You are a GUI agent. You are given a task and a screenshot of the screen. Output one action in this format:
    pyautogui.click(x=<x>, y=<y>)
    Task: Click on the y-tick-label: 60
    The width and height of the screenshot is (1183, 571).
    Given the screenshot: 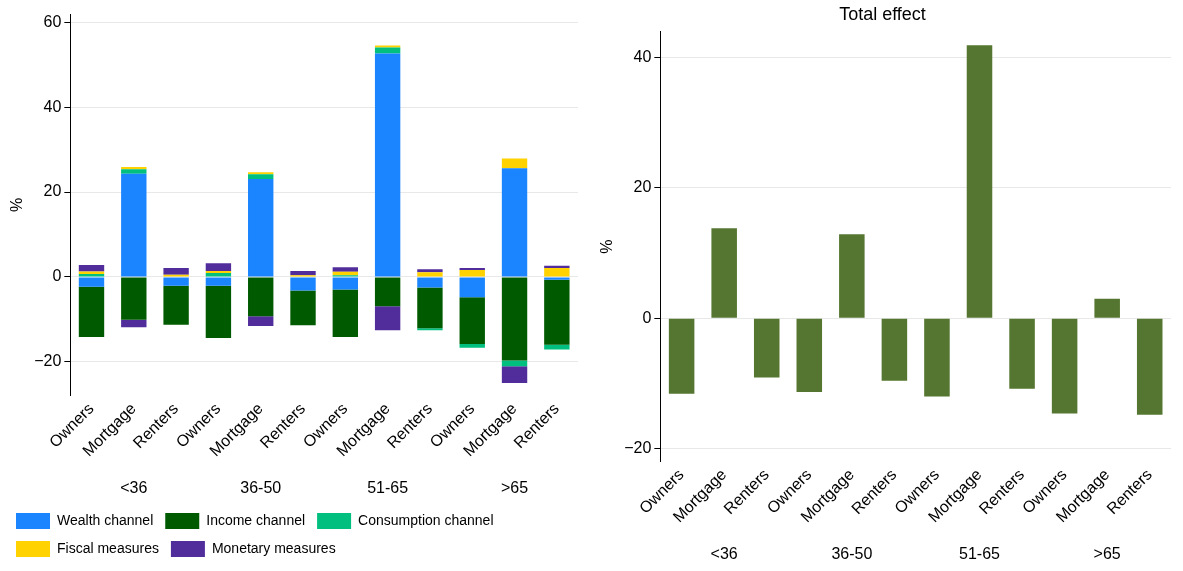 What is the action you would take?
    pyautogui.click(x=52, y=21)
    